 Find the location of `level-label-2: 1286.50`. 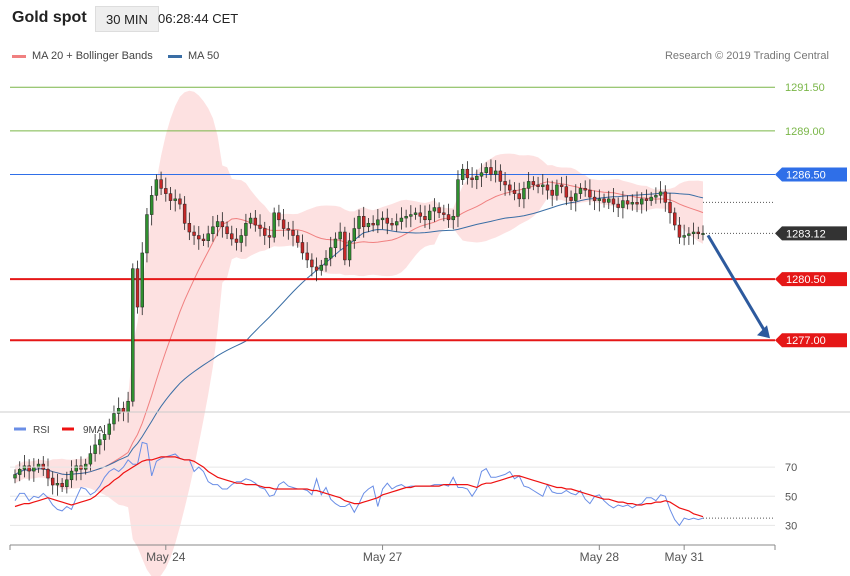

level-label-2: 1286.50 is located at coordinates (806, 175).